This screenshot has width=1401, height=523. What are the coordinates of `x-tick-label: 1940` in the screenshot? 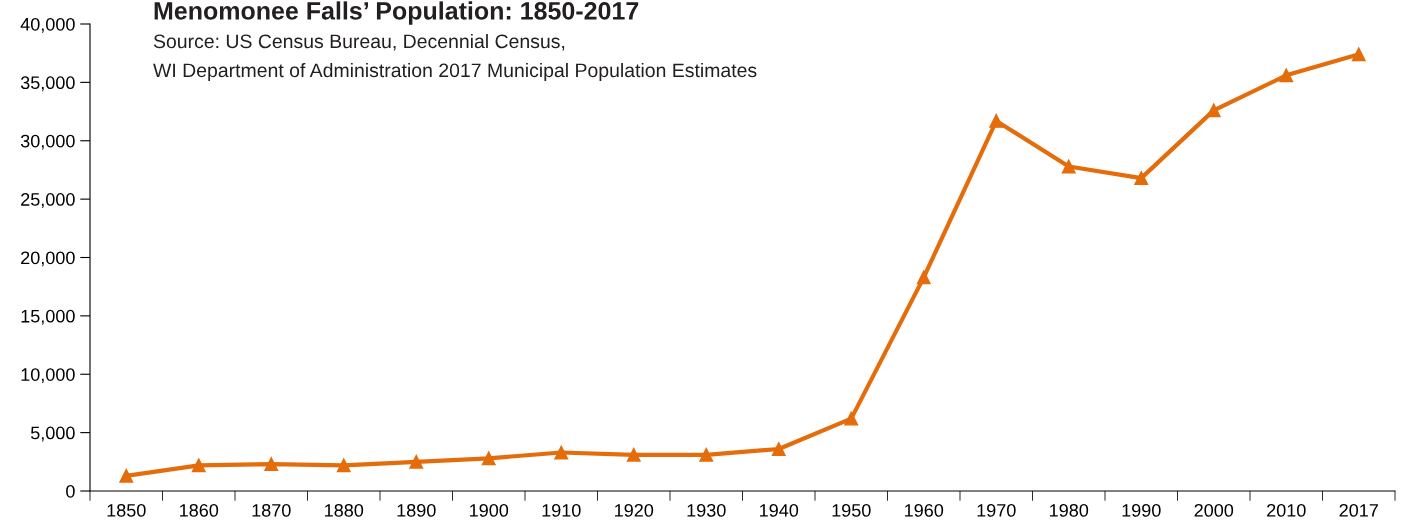 It's located at (779, 510).